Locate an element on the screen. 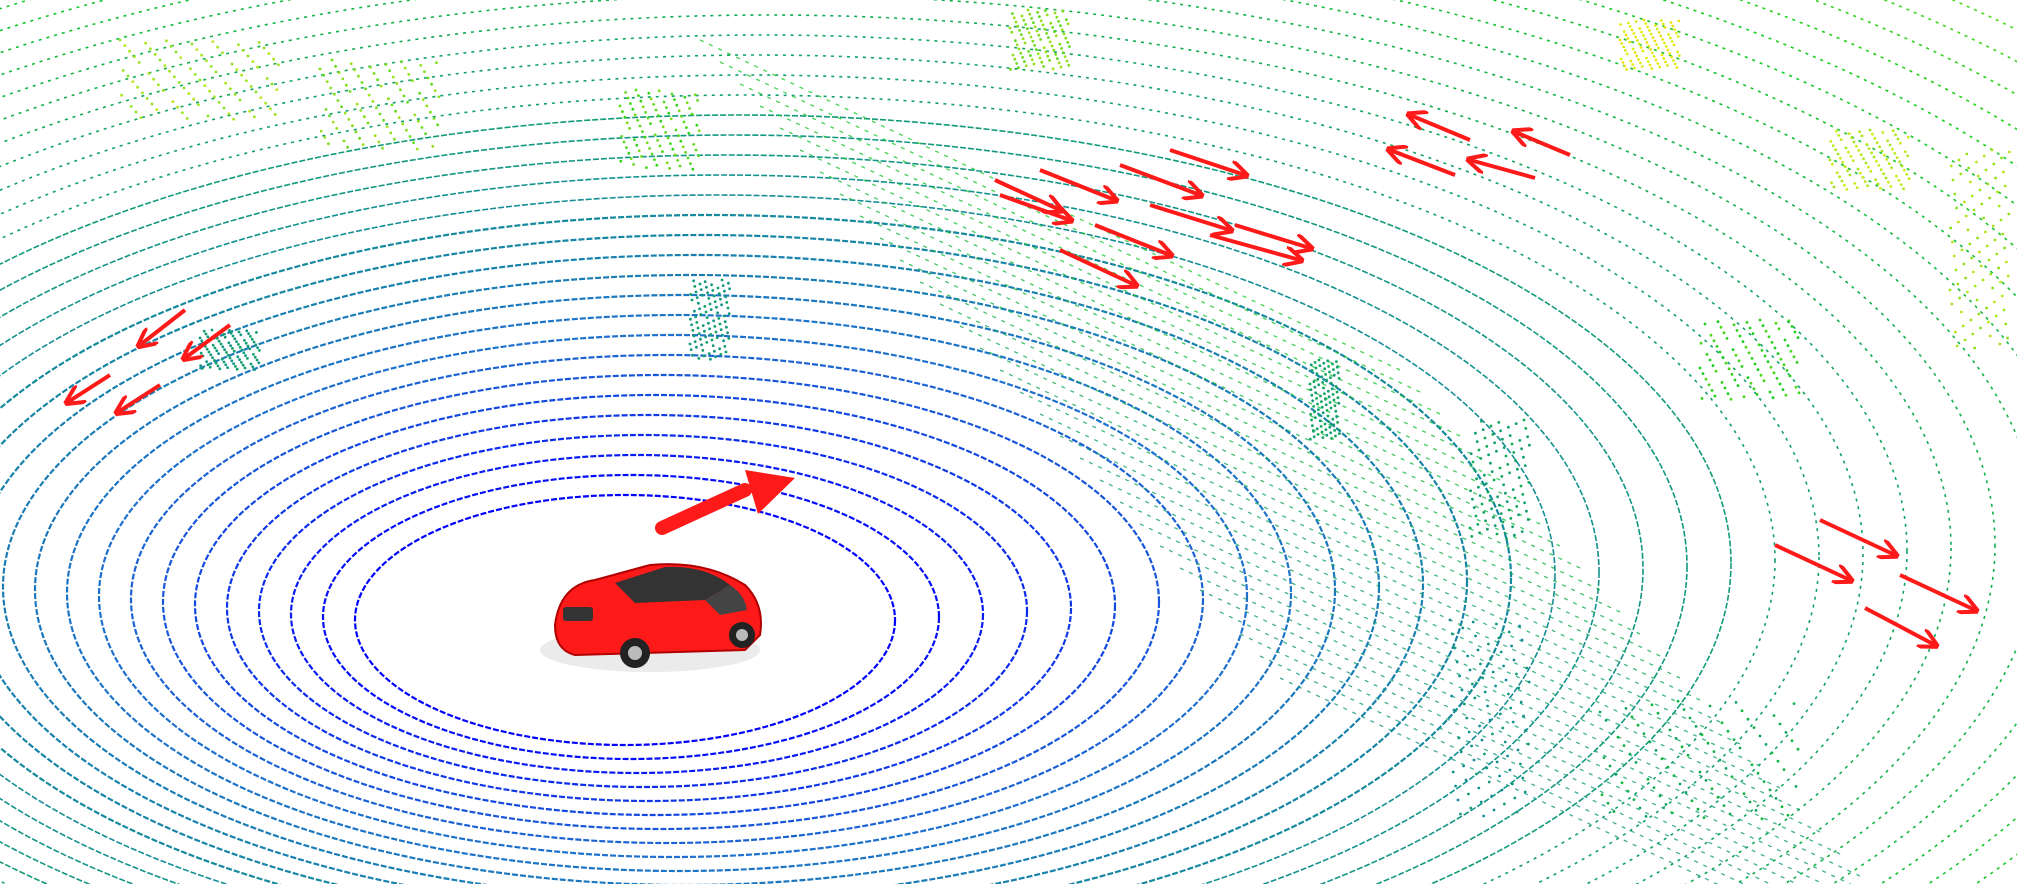  center-vehicle-arrows is located at coordinates (1152, 216).